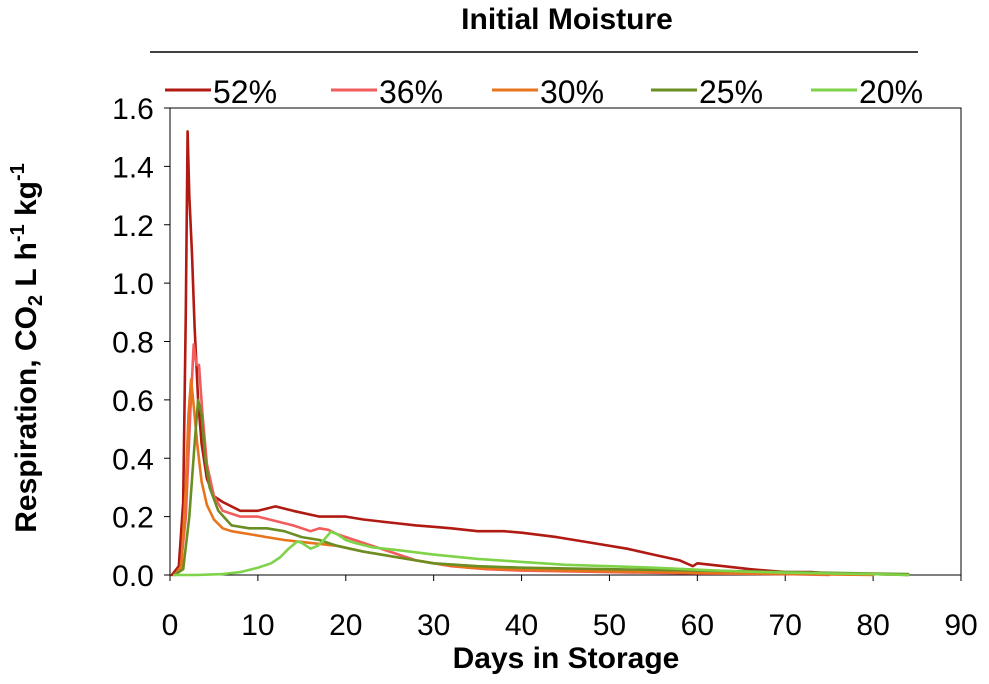  I want to click on x-tick-label: 30, so click(433, 625).